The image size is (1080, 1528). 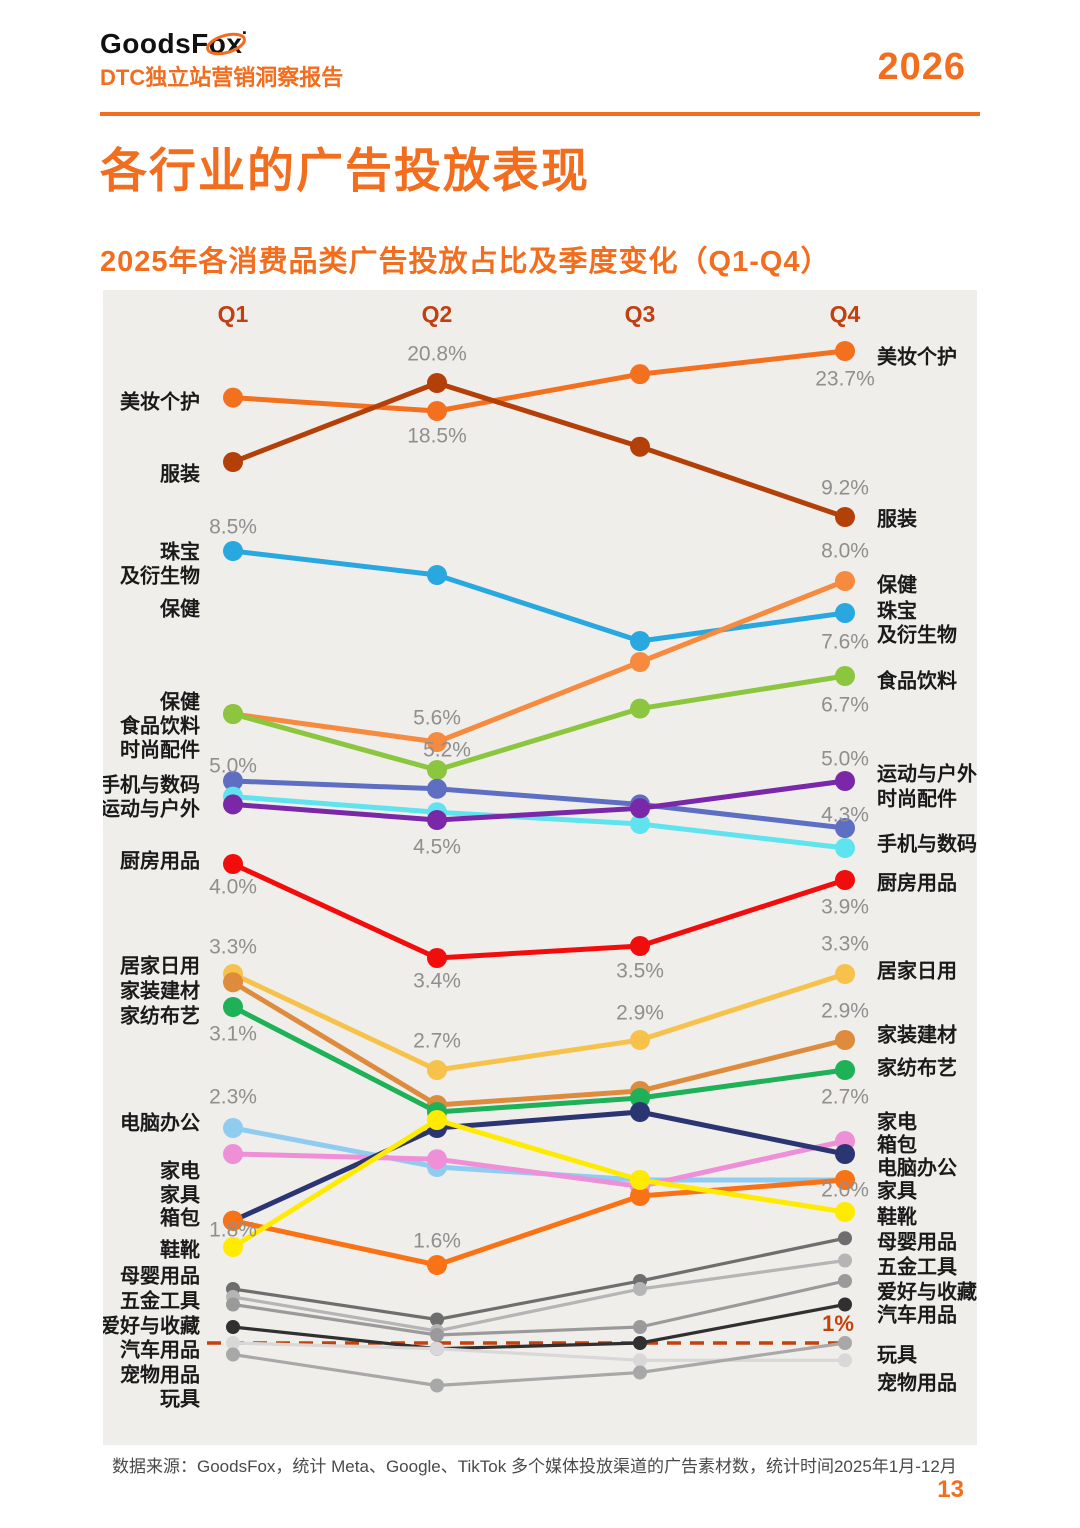 What do you see at coordinates (151, 784) in the screenshot?
I see `left-category-label-8: 手机与数码` at bounding box center [151, 784].